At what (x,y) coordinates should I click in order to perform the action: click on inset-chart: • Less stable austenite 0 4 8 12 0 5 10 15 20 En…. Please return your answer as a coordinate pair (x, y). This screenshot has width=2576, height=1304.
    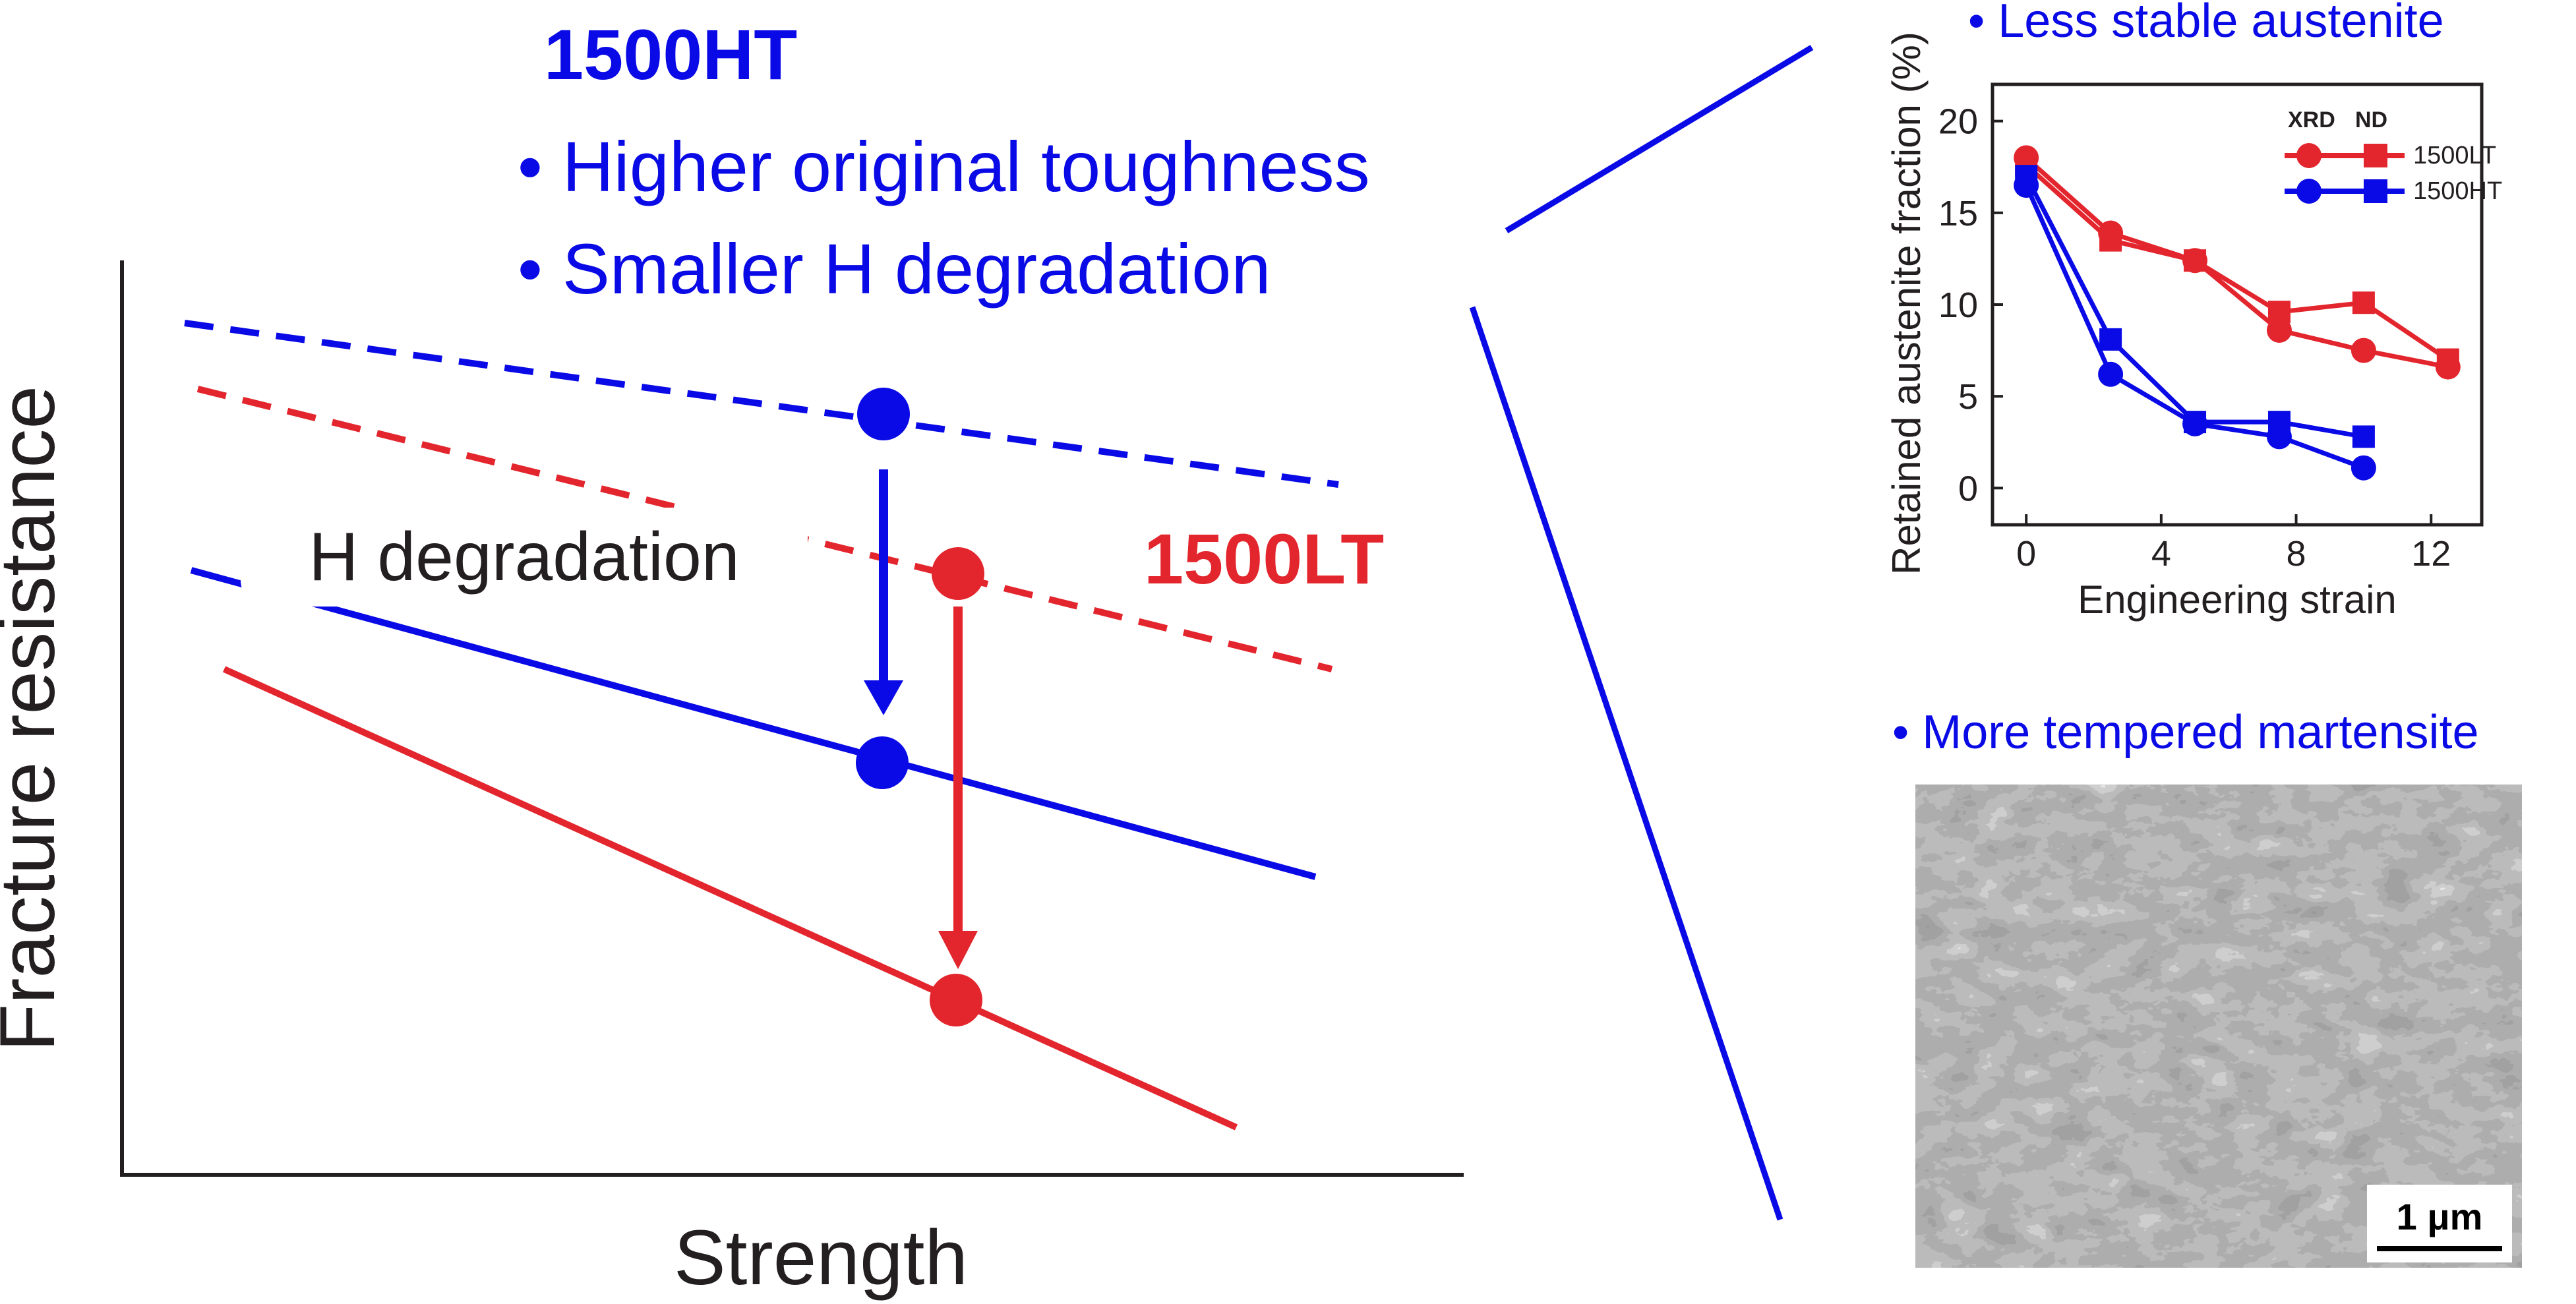
    Looking at the image, I should click on (2193, 311).